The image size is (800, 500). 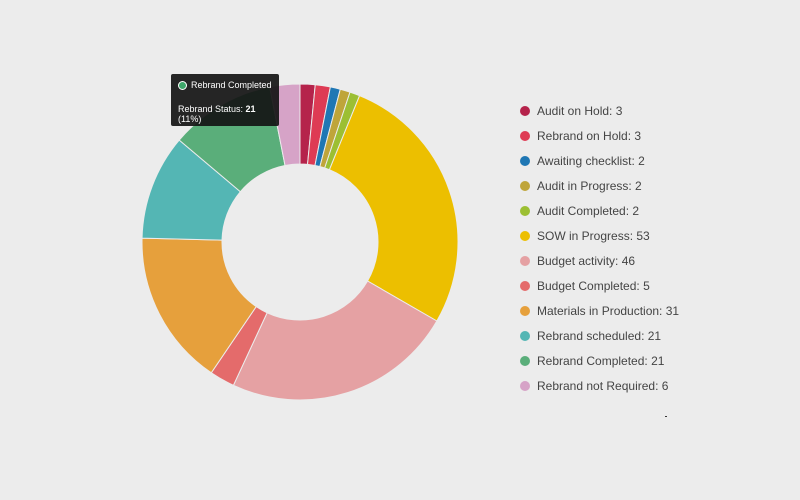 I want to click on legend-item-rebrand-scheduled: Rebrand scheduled: 21, so click(x=599, y=335).